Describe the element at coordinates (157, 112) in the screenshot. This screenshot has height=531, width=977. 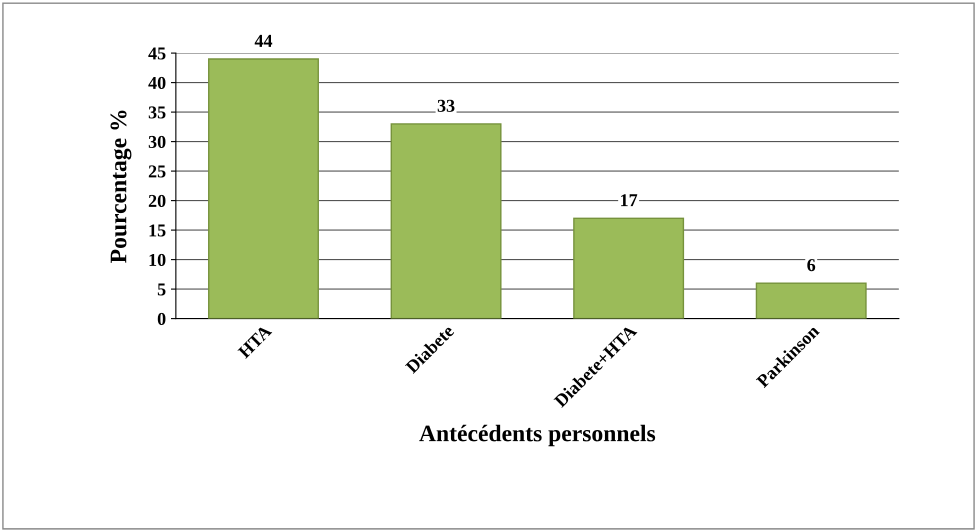
I see `y-tick-label: 35` at that location.